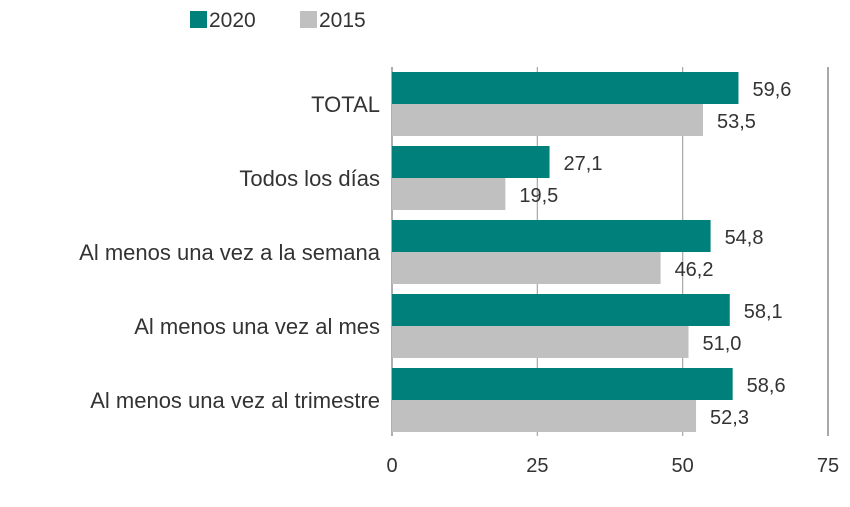 This screenshot has height=507, width=850. What do you see at coordinates (198, 19) in the screenshot?
I see `legend-swatch-2020` at bounding box center [198, 19].